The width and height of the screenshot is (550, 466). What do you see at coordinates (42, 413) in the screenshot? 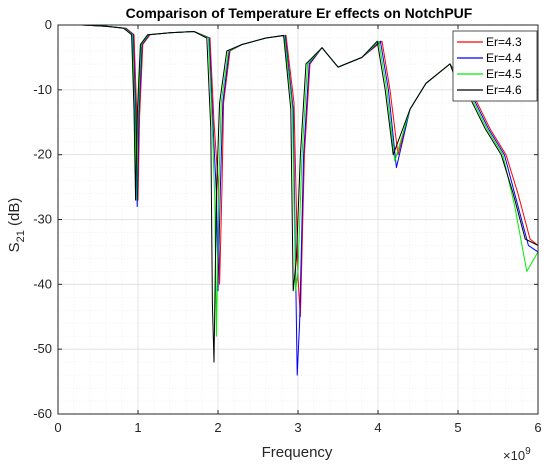
I see `y-tick-label: -60` at bounding box center [42, 413].